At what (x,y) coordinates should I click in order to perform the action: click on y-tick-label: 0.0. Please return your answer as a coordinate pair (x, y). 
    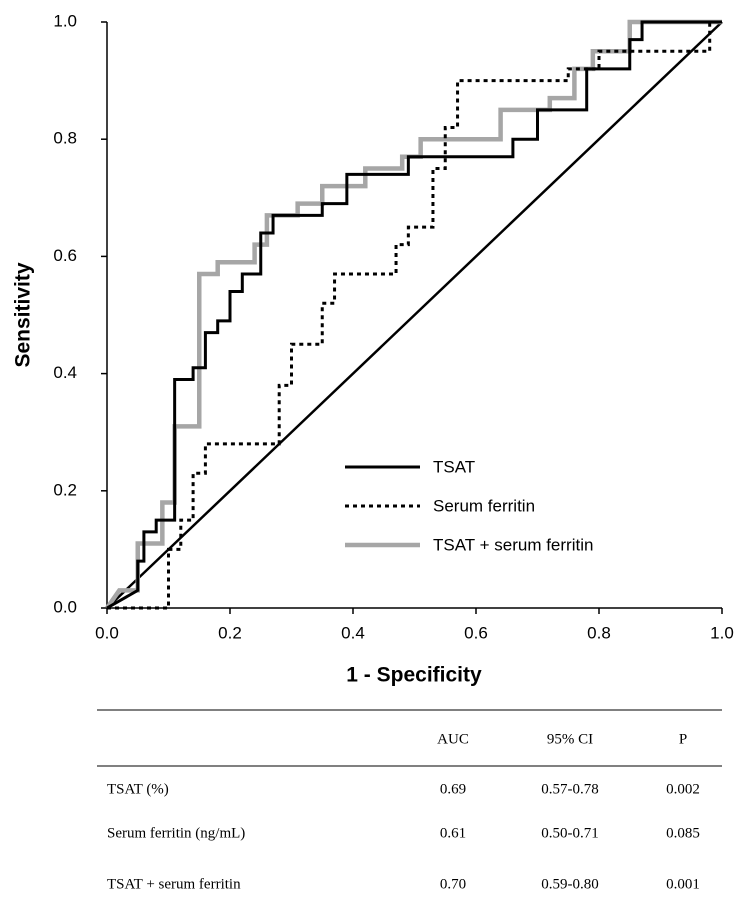
    Looking at the image, I should click on (65, 606).